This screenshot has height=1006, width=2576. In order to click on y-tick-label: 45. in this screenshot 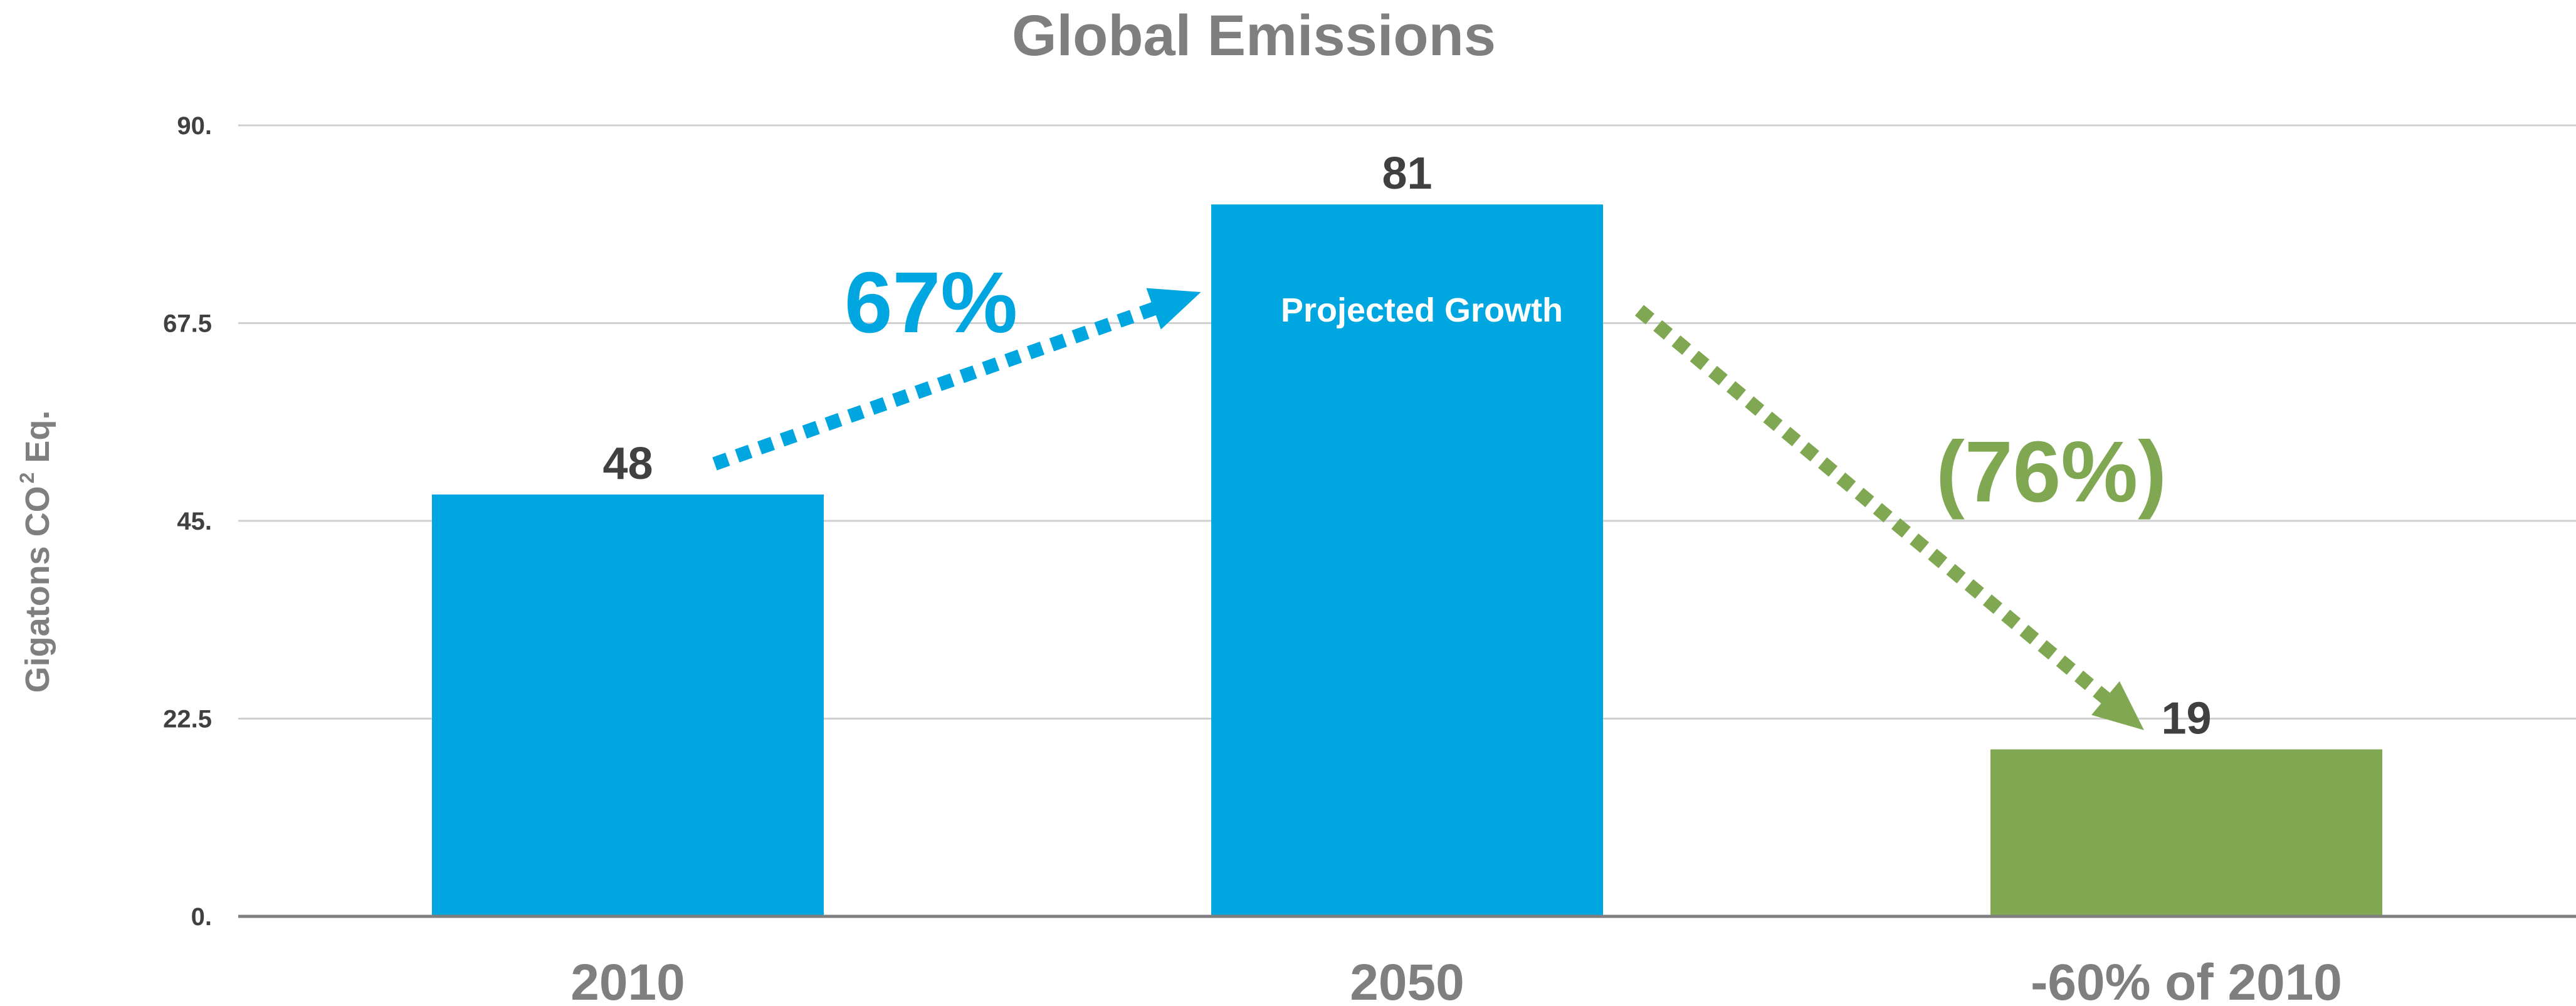, I will do `click(194, 521)`.